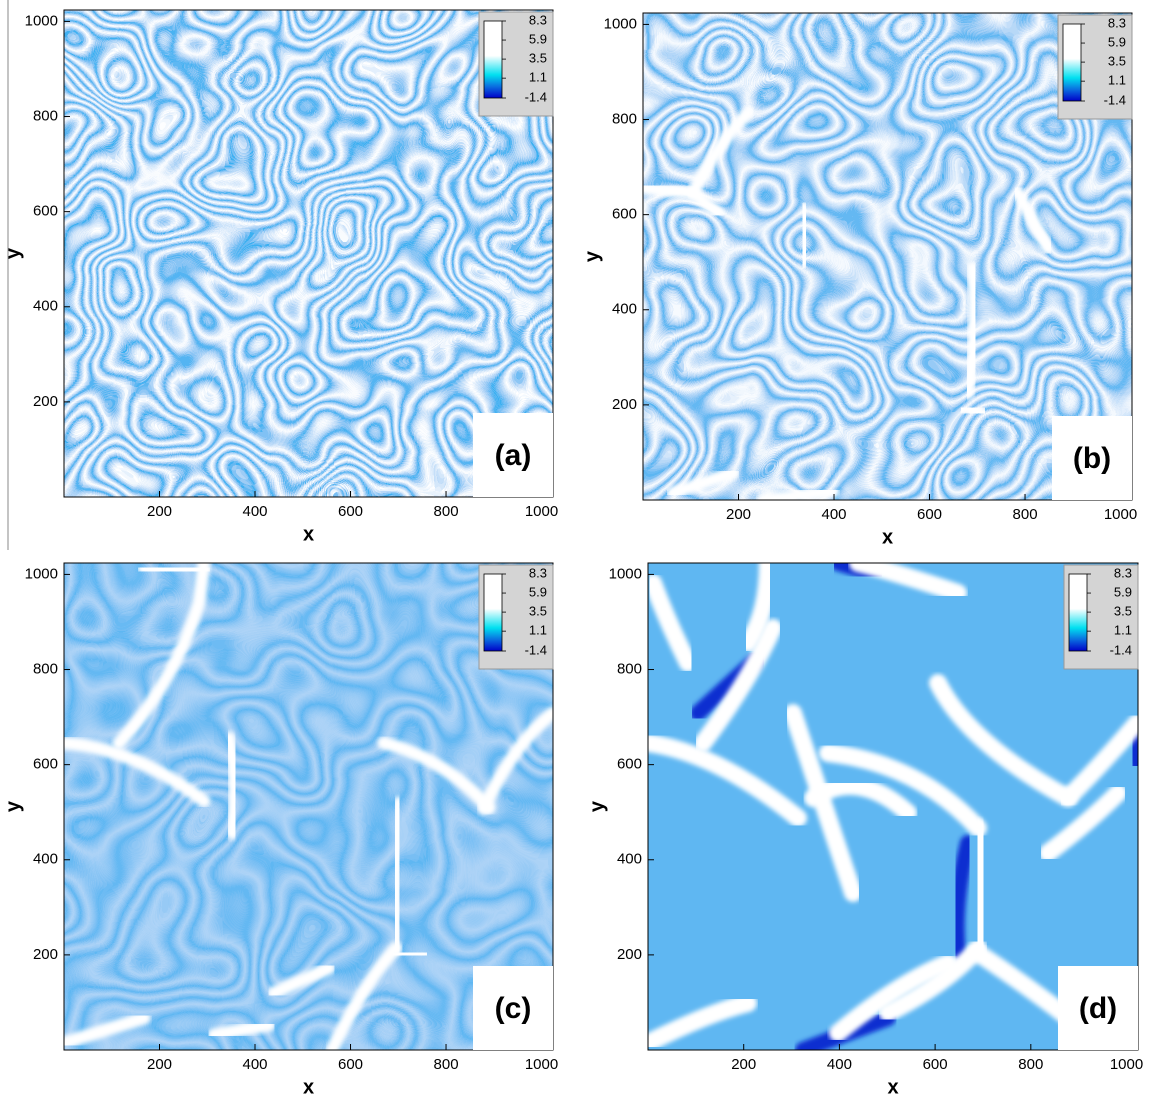 The image size is (1150, 1096). Describe the element at coordinates (962, 898) in the screenshot. I see `dark-region` at that location.